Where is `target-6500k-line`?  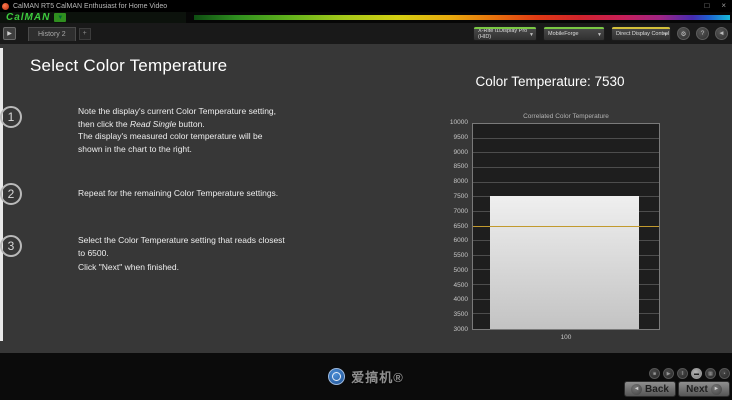
target-6500k-line is located at coordinates (566, 226).